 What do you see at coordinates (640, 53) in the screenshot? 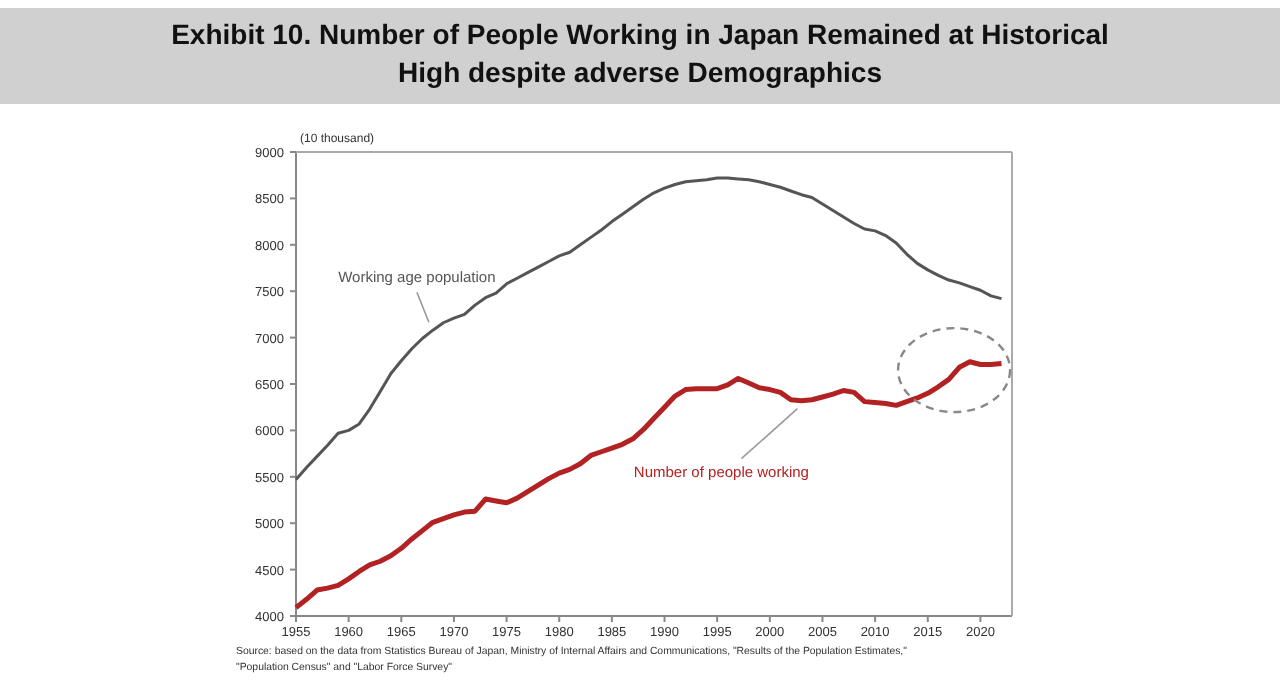
I see `chart-title: Exhibit 10. Number of People Working in Japan Remained at Historical High despite adverse Demographics` at bounding box center [640, 53].